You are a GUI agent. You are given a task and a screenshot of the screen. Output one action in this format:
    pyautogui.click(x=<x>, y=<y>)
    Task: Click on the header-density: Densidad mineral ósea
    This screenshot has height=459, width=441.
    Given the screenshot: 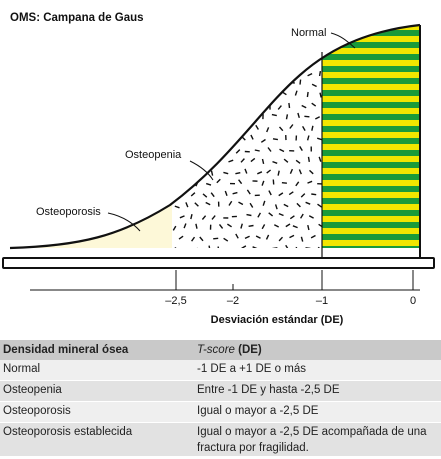 What is the action you would take?
    pyautogui.click(x=66, y=350)
    